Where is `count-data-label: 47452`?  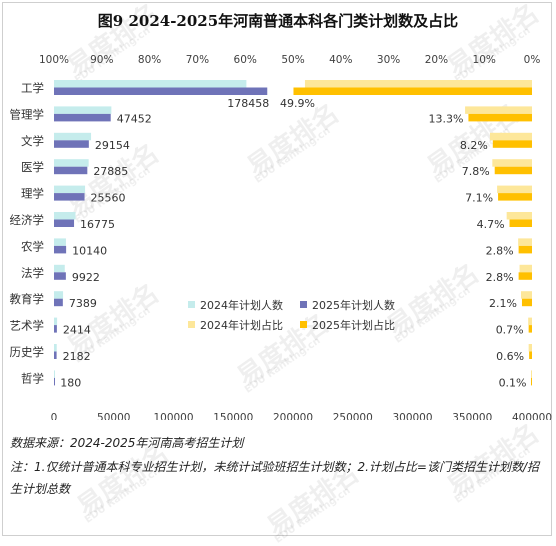
count-data-label: 47452 is located at coordinates (134, 118).